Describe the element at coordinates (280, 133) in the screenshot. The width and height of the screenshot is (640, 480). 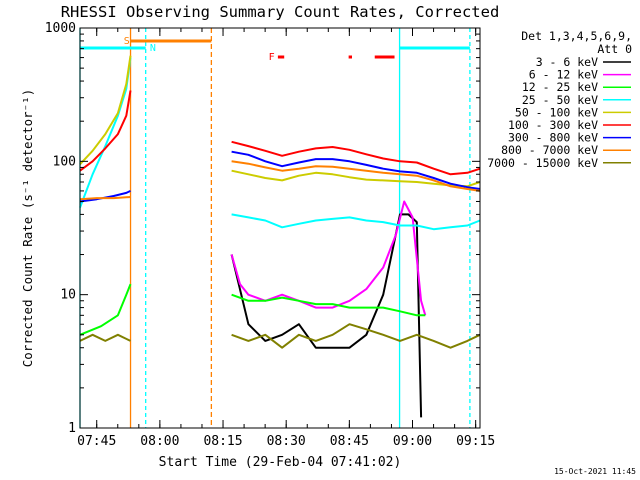
I see `series-100-300-kev` at that location.